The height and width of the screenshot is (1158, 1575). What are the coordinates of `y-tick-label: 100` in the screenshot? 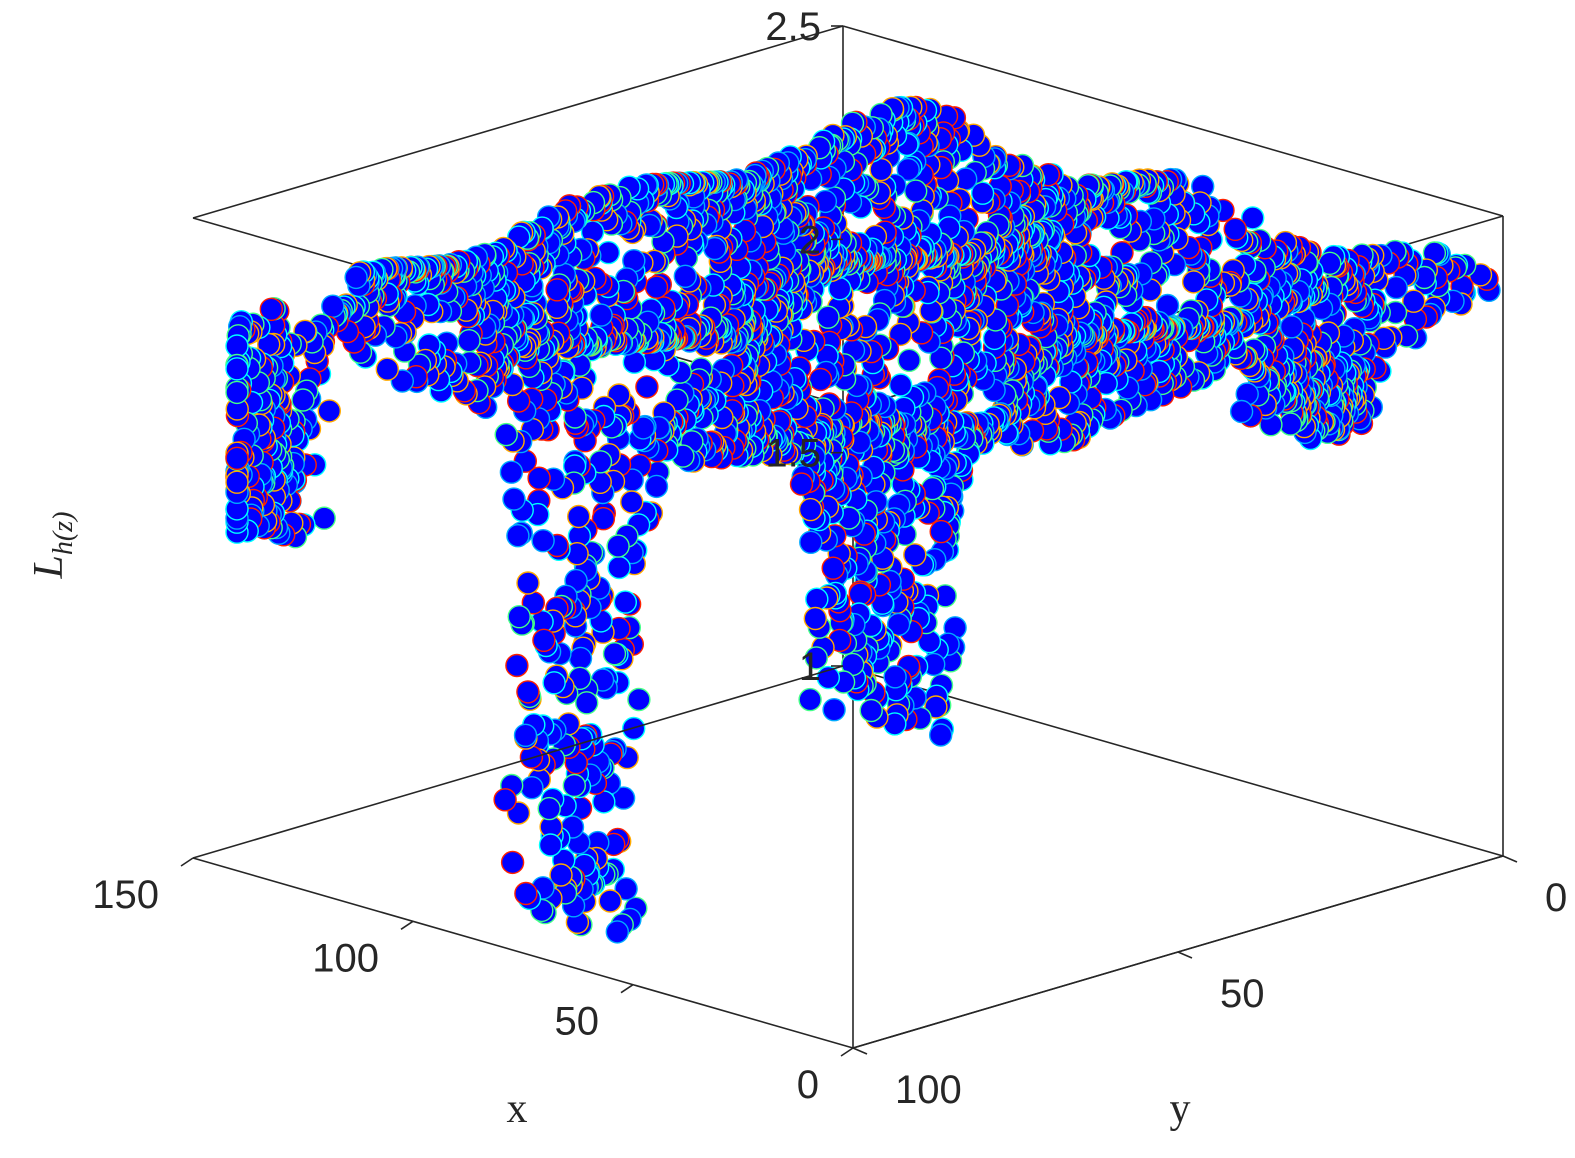 It's located at (928, 1090).